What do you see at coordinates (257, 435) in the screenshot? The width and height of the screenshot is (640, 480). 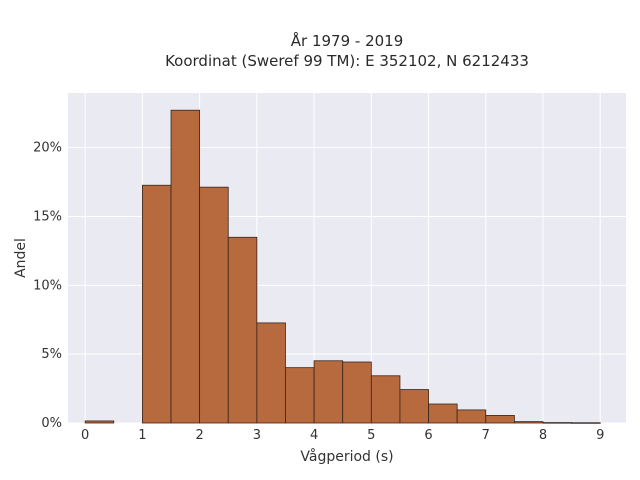 I see `x-tick-label: 3` at bounding box center [257, 435].